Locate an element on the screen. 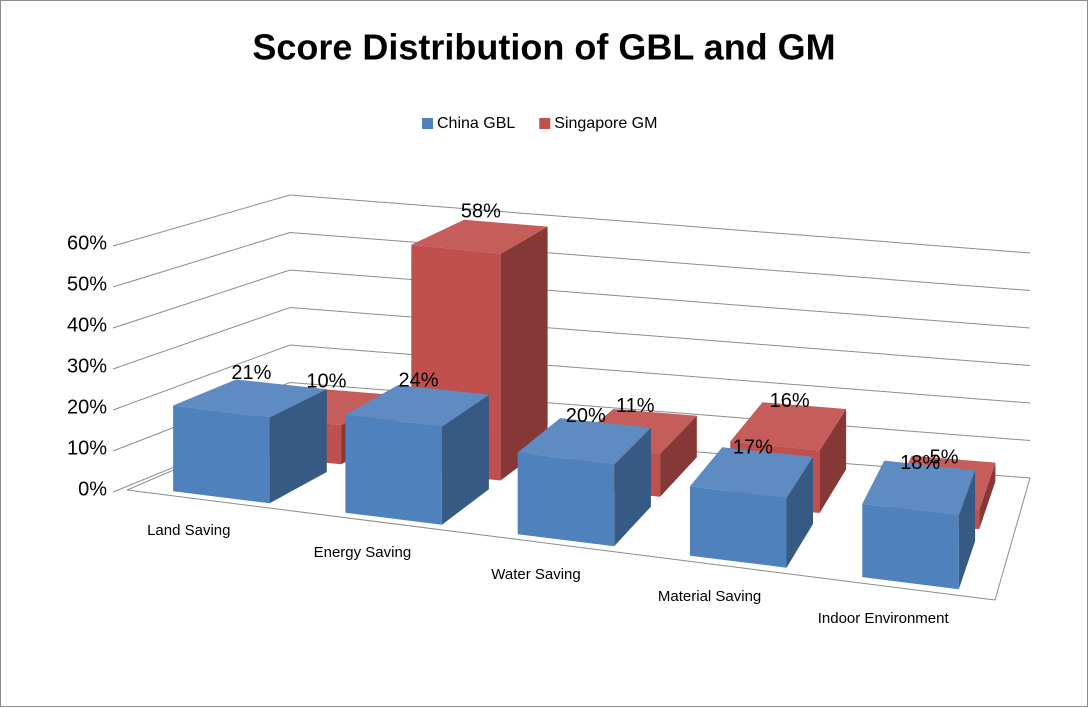  value-label: 24% is located at coordinates (419, 381).